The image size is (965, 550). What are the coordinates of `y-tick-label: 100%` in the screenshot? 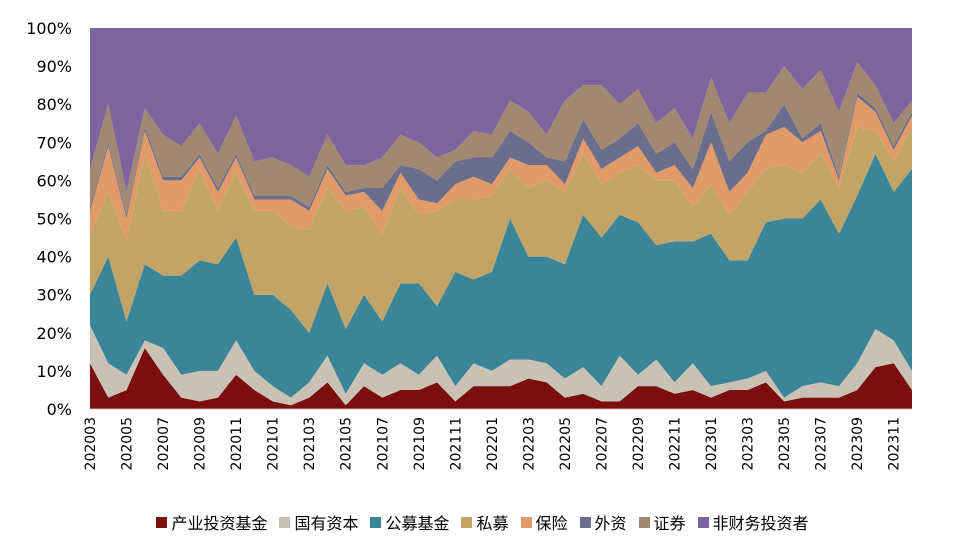 It's located at (49, 28).